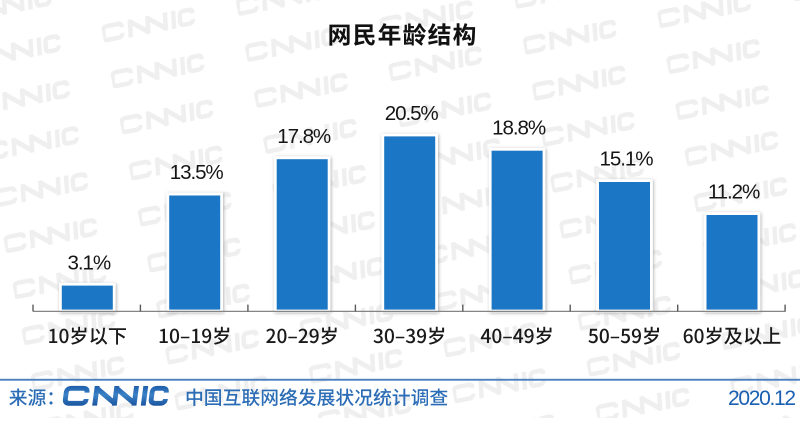  Describe the element at coordinates (734, 192) in the screenshot. I see `svg-text: 11.2%` at that location.